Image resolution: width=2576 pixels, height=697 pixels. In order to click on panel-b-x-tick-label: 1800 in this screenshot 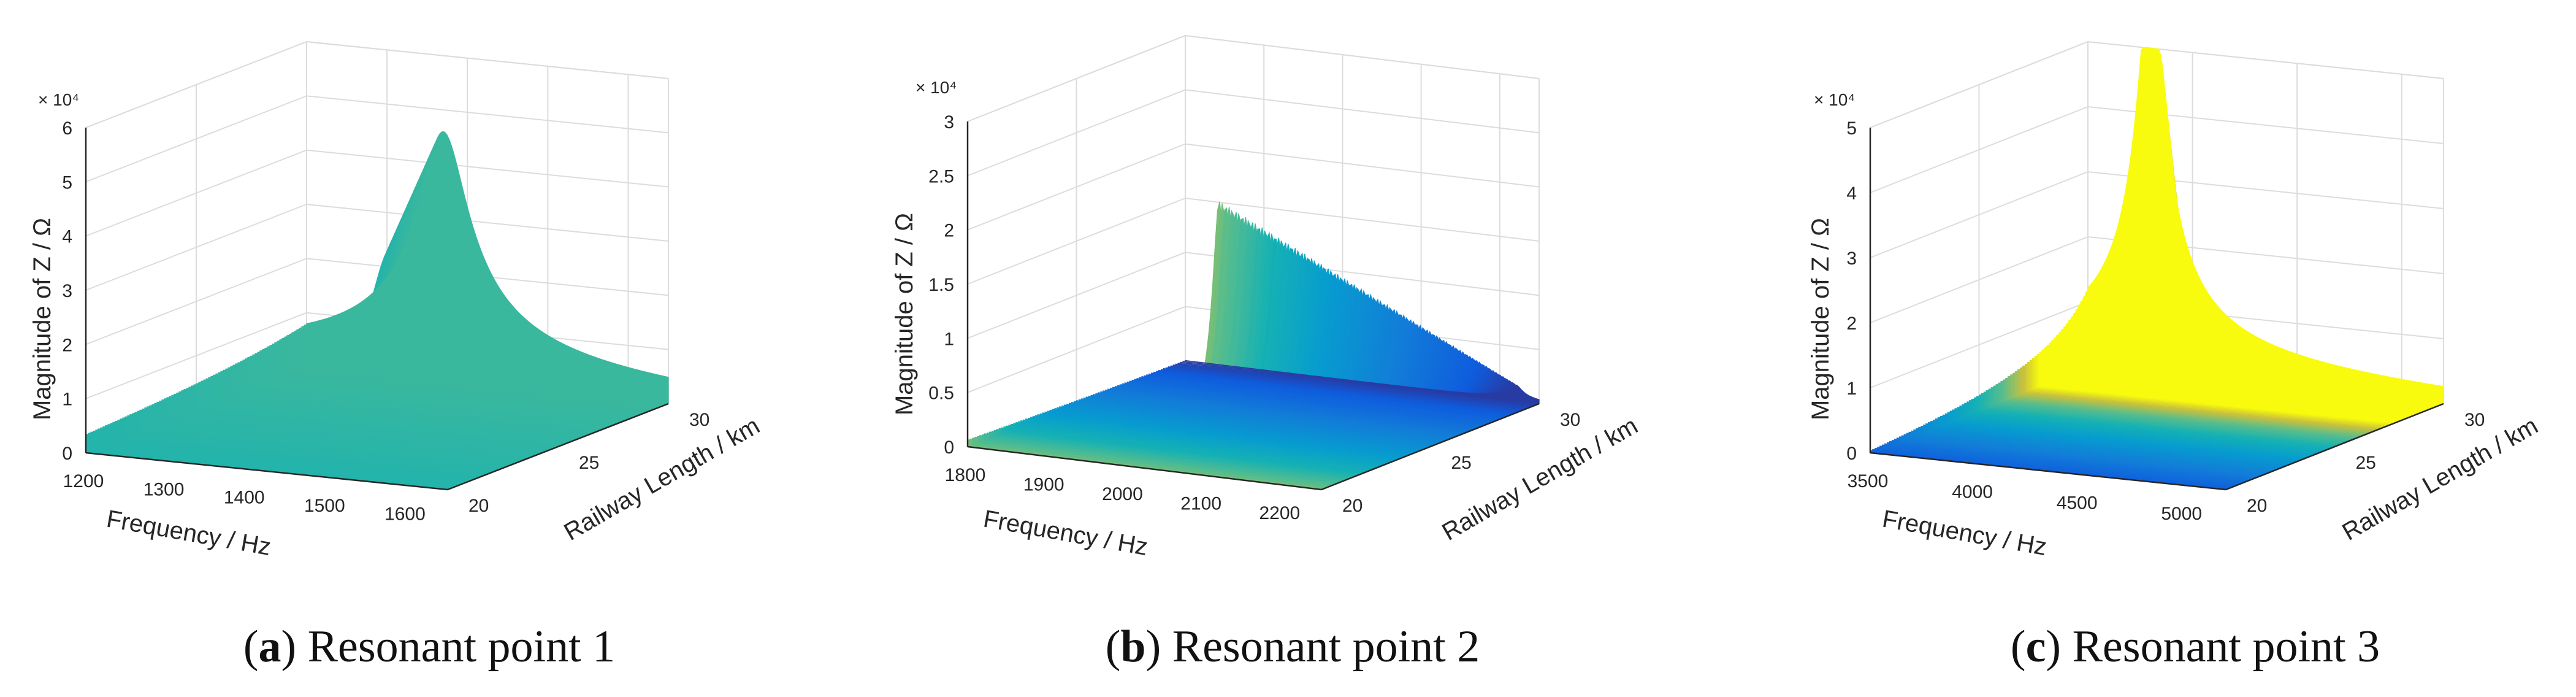, I will do `click(965, 475)`.